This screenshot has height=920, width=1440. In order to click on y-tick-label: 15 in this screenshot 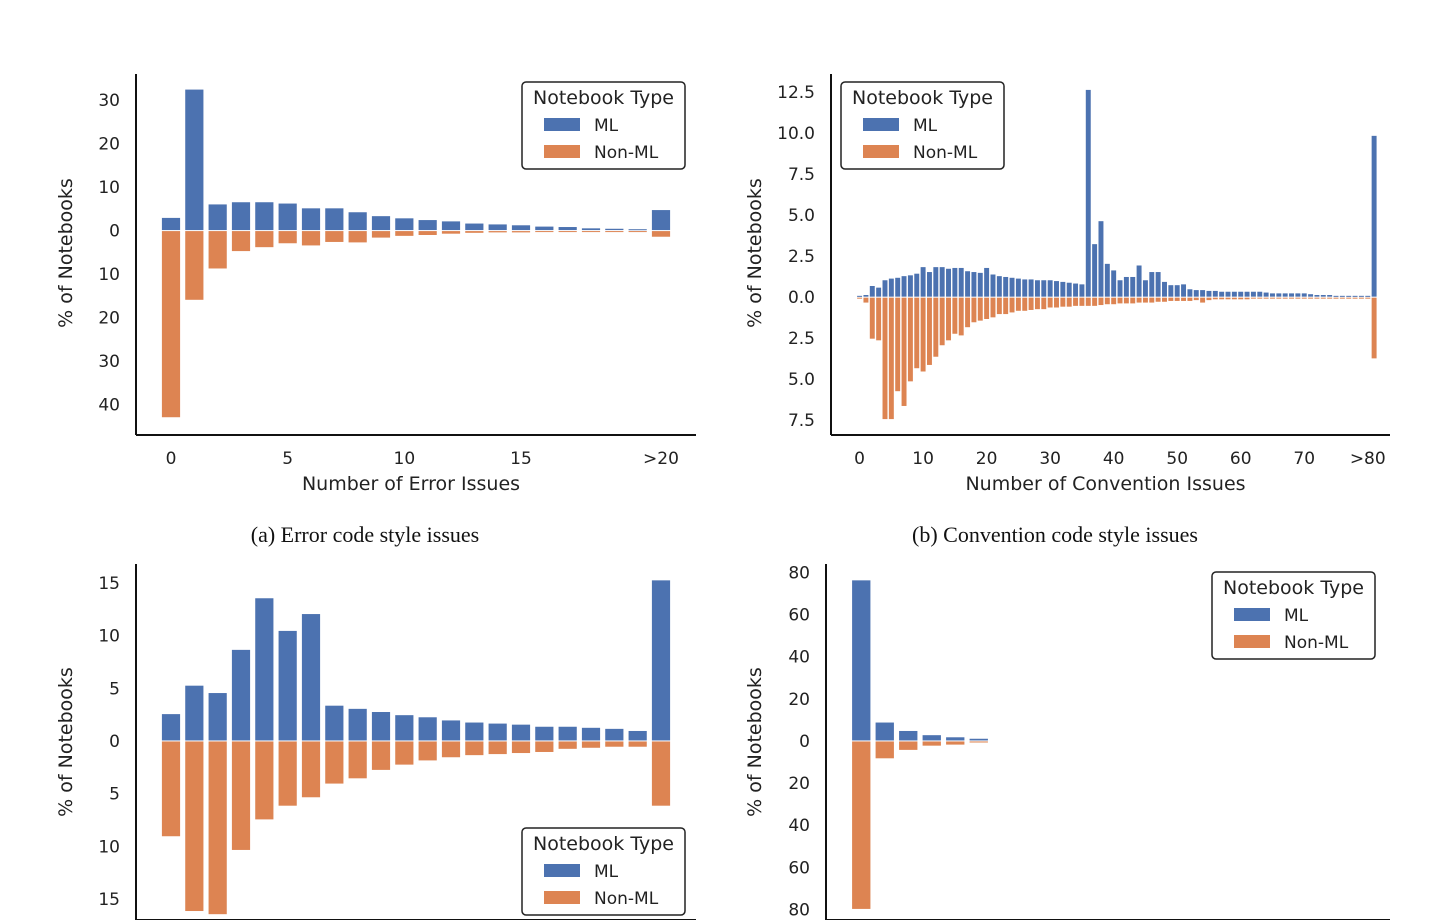, I will do `click(109, 584)`.